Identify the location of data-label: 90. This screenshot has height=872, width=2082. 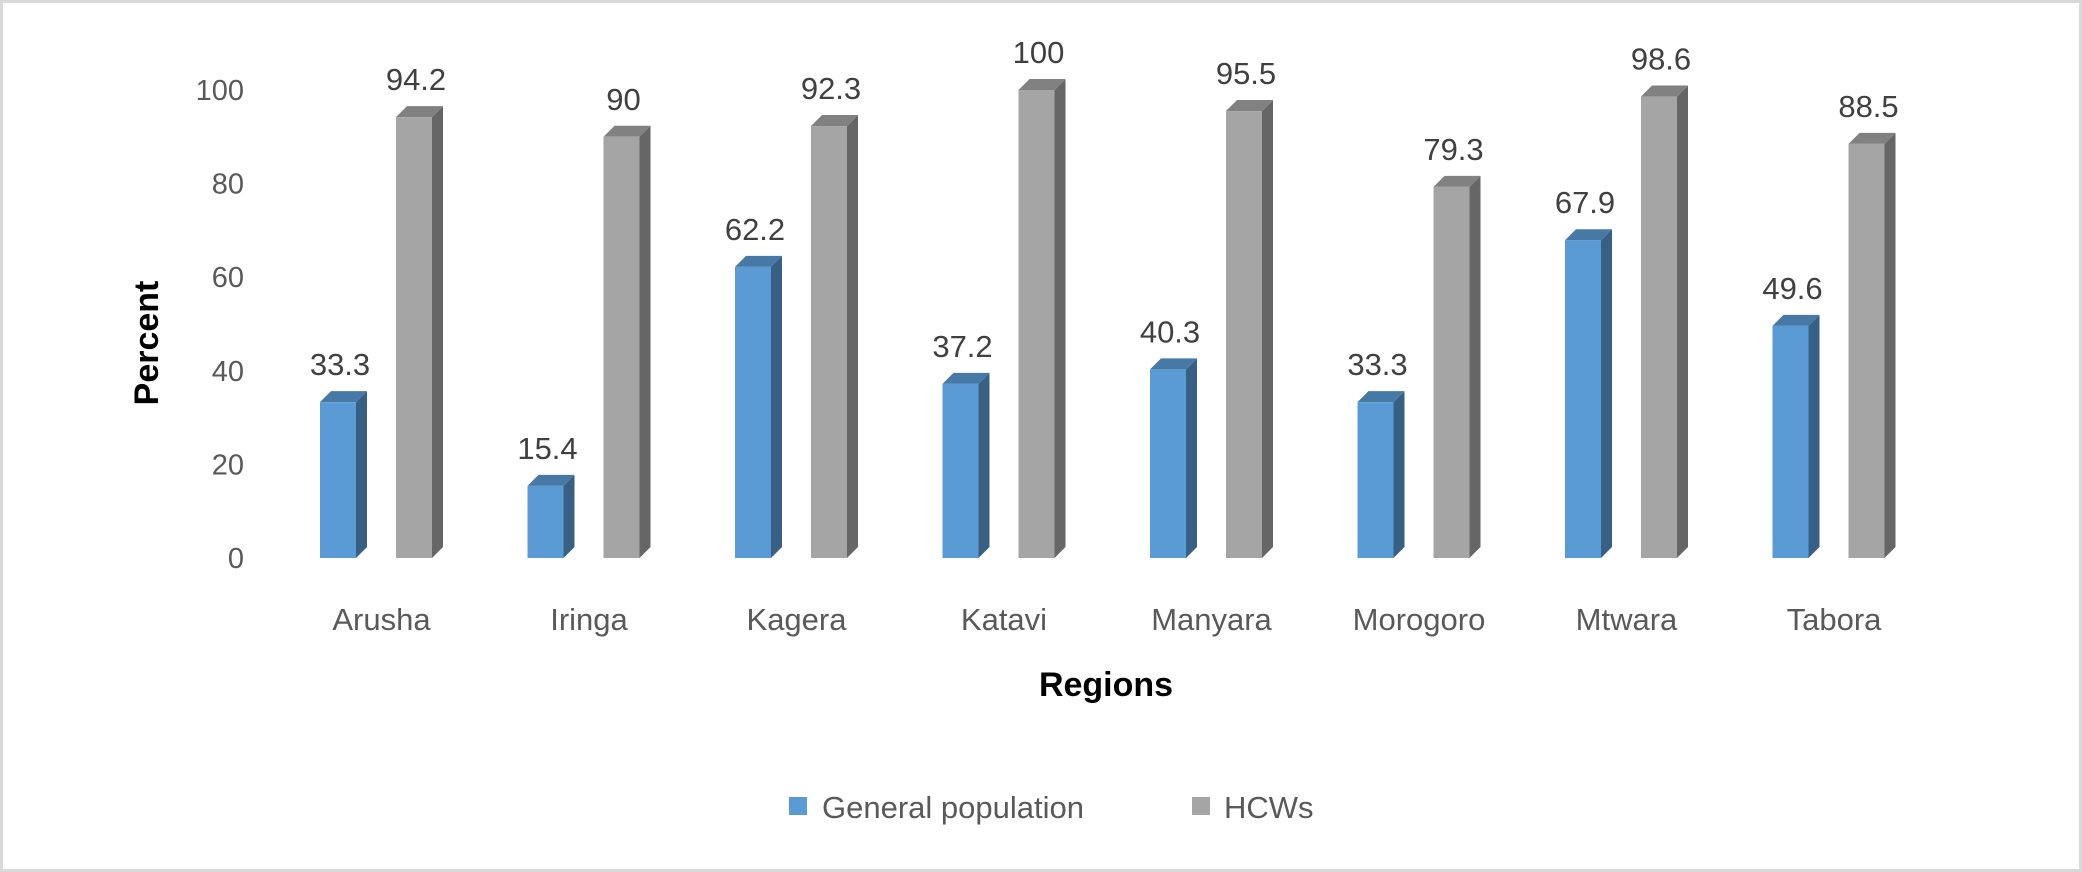
(623, 99).